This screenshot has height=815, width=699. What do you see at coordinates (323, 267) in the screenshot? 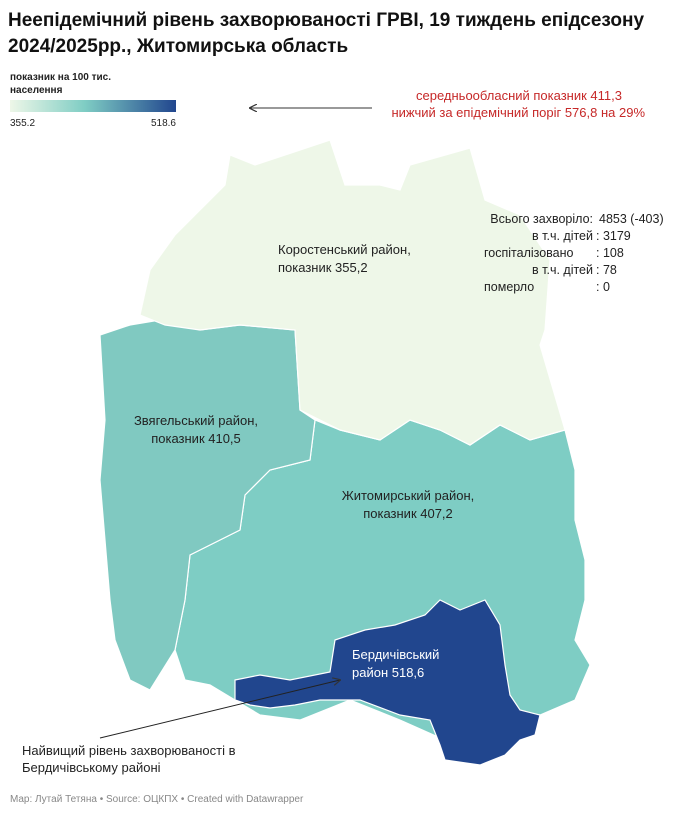
I see `region-label: показник 355,2` at bounding box center [323, 267].